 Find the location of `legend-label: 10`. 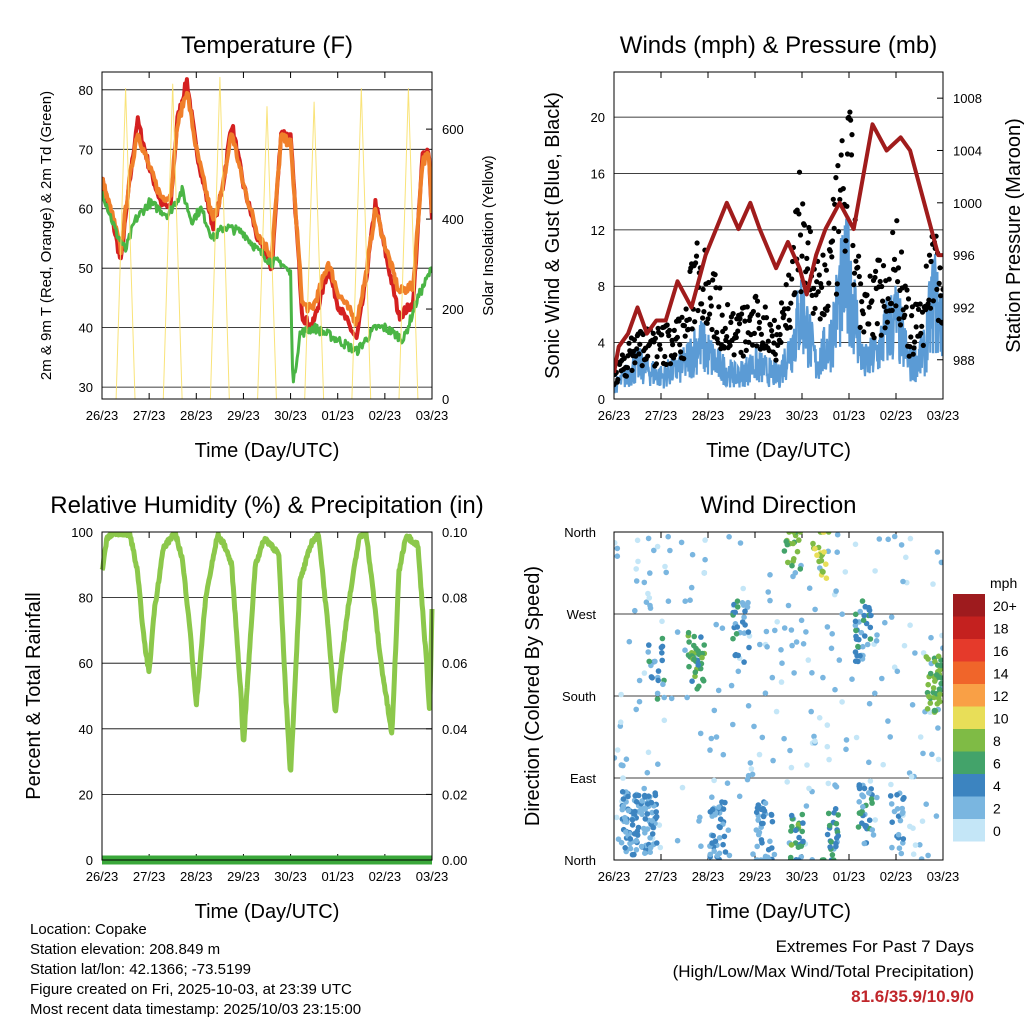

legend-label: 10 is located at coordinates (1001, 719).